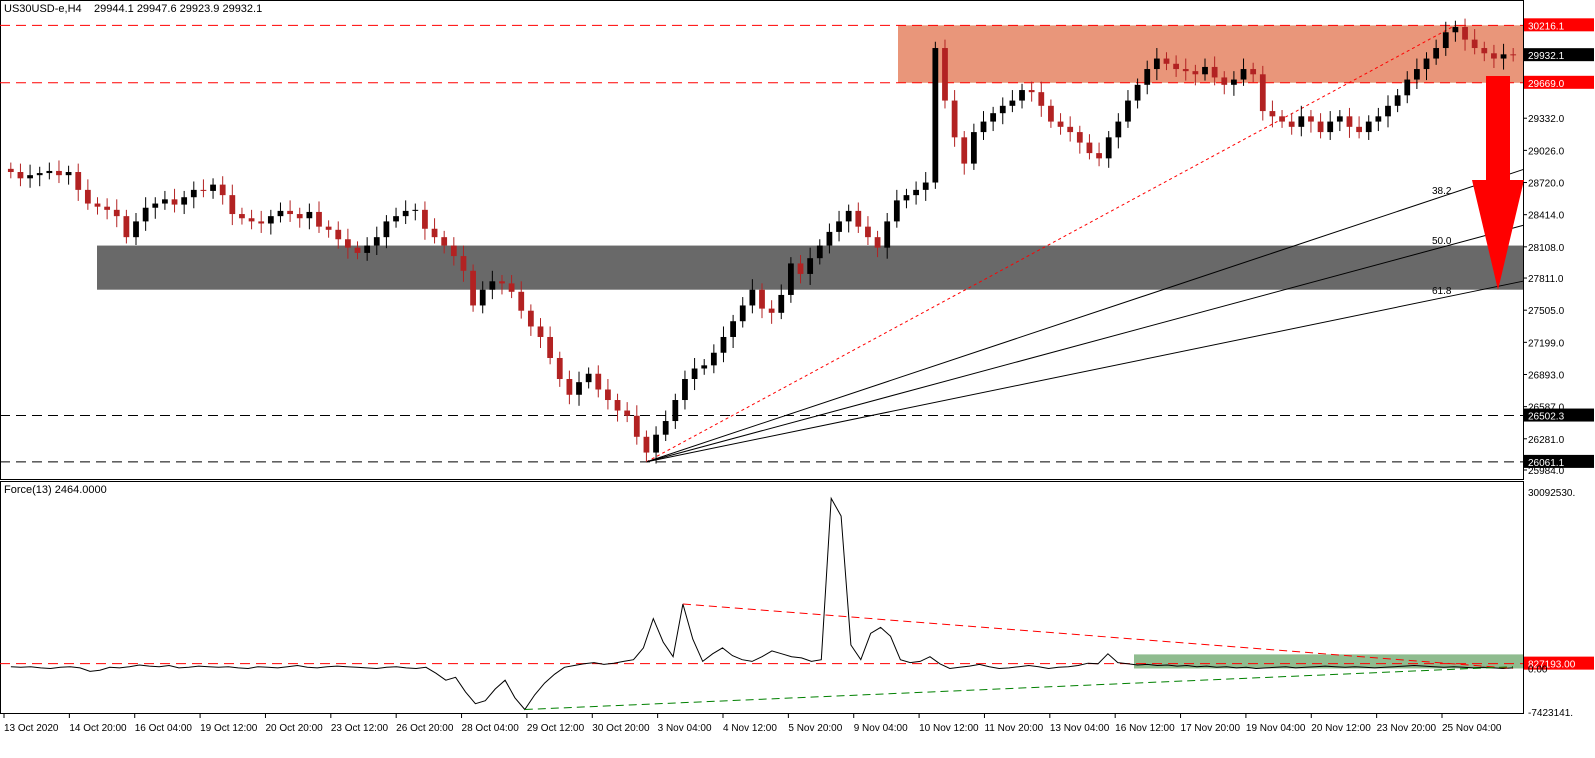 This screenshot has width=1595, height=758. Describe the element at coordinates (1080, 728) in the screenshot. I see `time-tick-label: 13 Nov 04:00` at that location.